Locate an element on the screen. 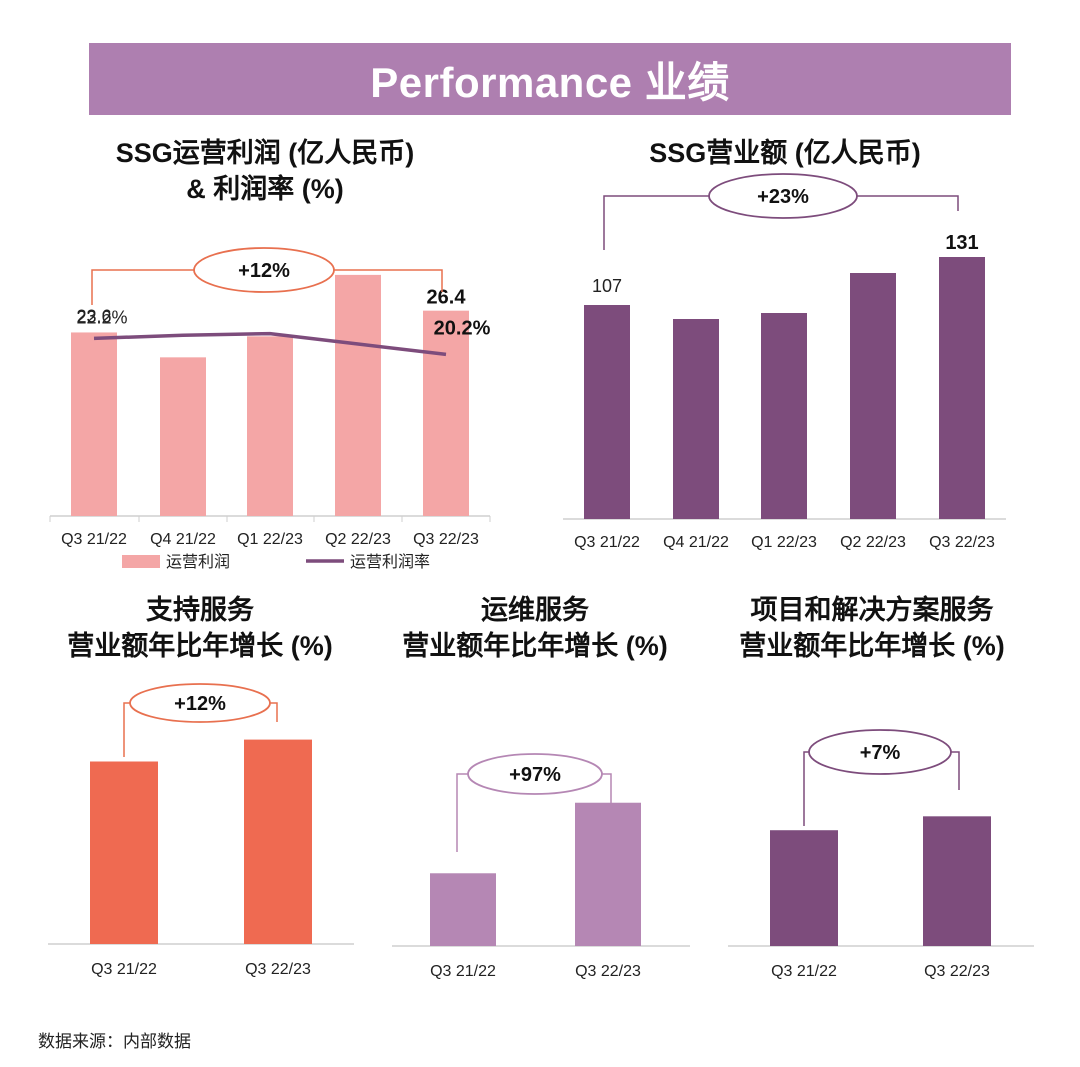 Image resolution: width=1080 pixels, height=1067 pixels. profit-chart-title-line1: SSG运营利润 (亿人民币) is located at coordinates (265, 153).